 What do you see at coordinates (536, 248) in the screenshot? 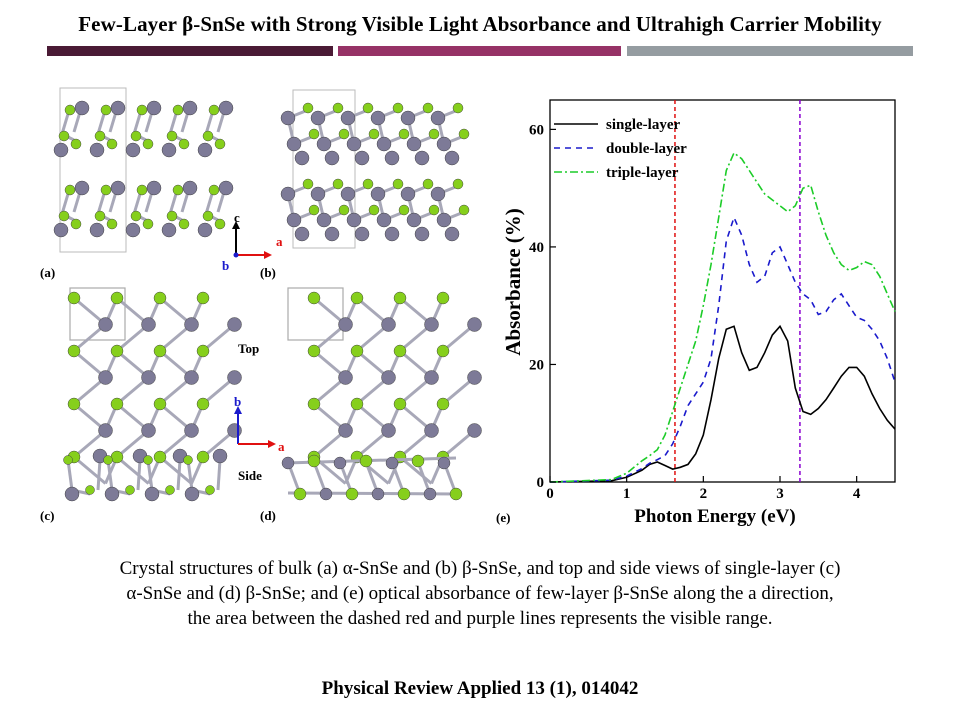
I see `y-tick-label: 40` at bounding box center [536, 248].